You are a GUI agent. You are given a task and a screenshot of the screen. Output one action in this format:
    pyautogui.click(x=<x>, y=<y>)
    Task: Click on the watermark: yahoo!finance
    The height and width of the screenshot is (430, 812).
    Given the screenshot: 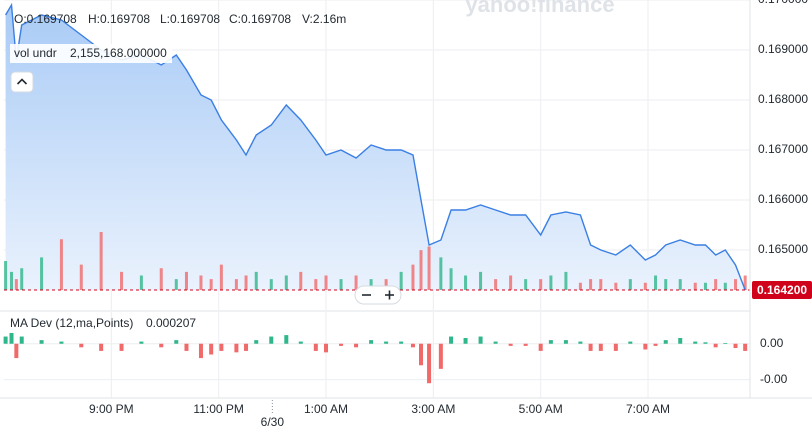 What is the action you would take?
    pyautogui.click(x=539, y=8)
    